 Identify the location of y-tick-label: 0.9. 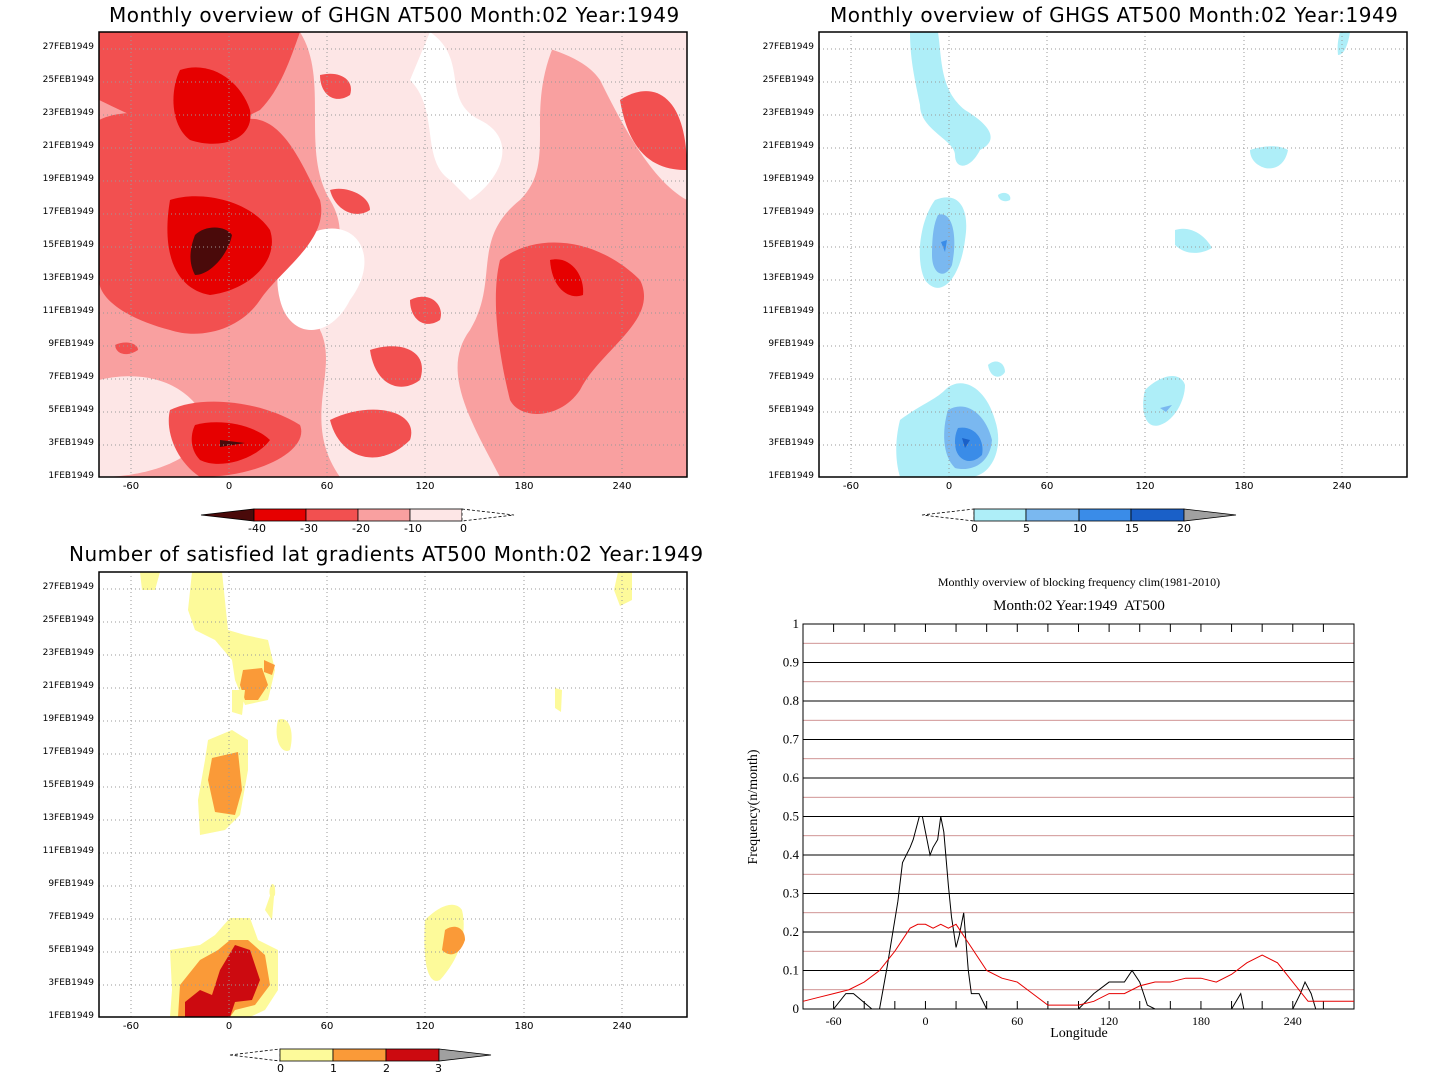
(791, 662).